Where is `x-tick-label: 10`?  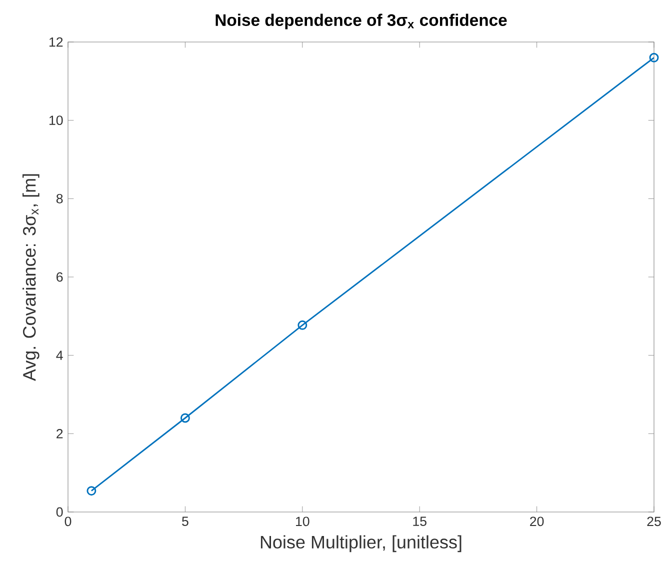 x-tick-label: 10 is located at coordinates (303, 521).